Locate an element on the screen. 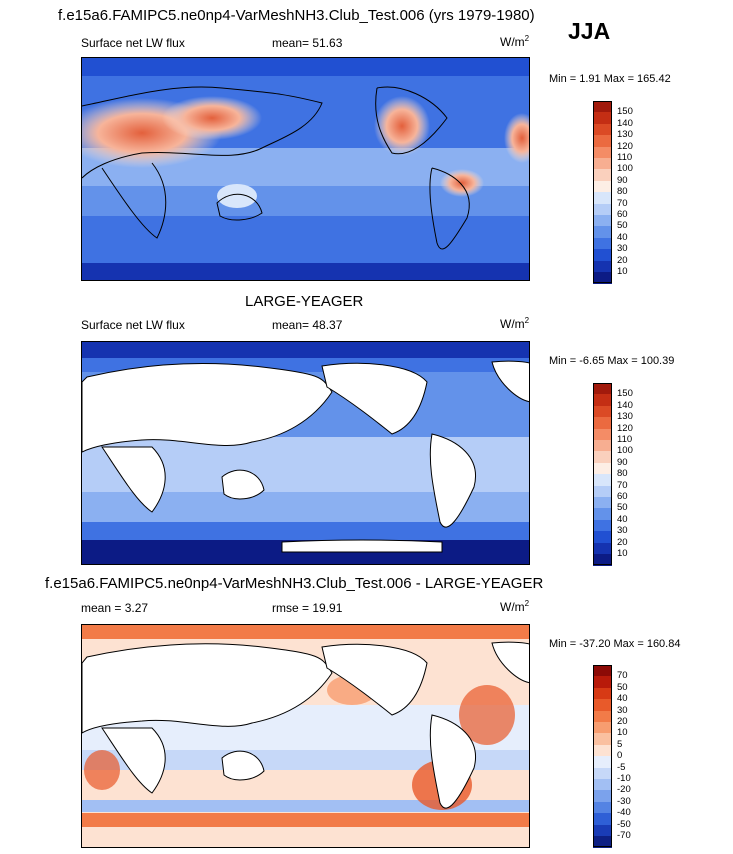  colorbar-tick-label: 0 is located at coordinates (620, 756).